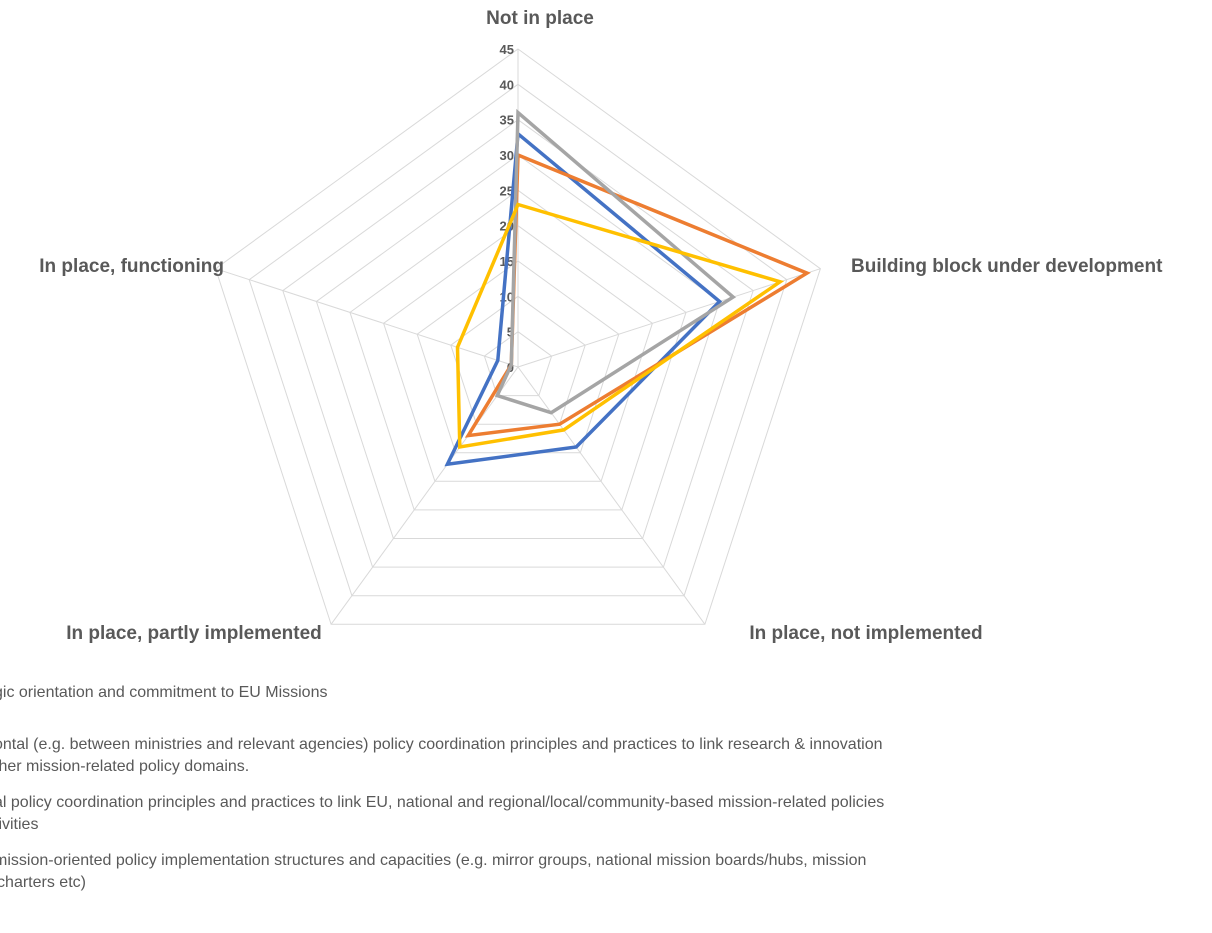 This screenshot has height=933, width=1212. I want to click on axis-label-partly-implemented: In place, partly implemented, so click(194, 633).